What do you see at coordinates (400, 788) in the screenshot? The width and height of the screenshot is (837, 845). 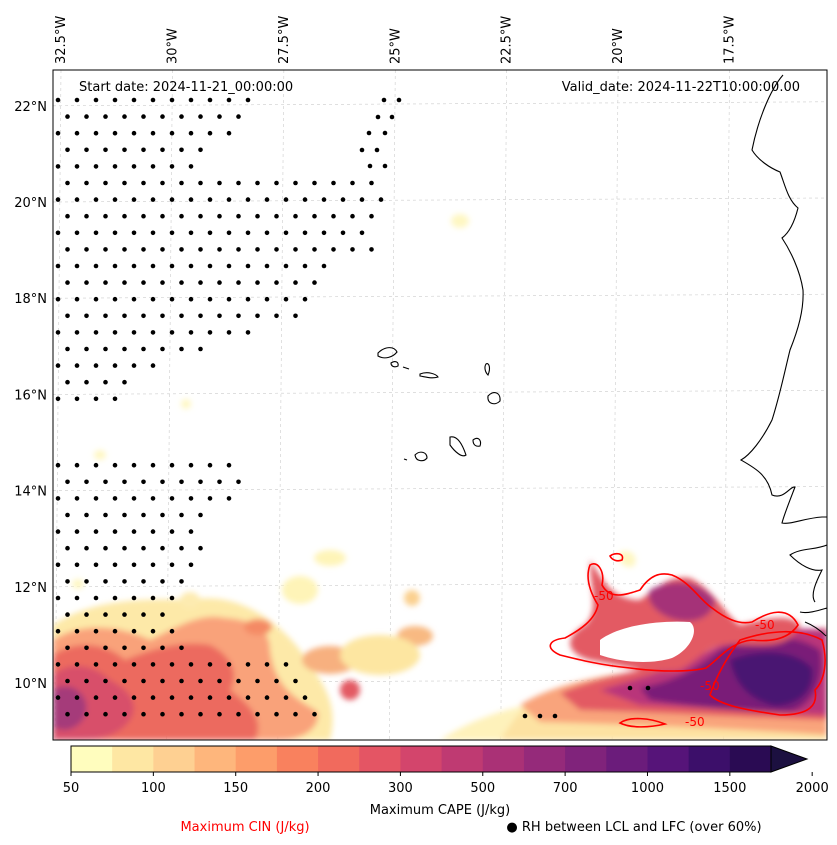 I see `colorbar-tick-label-4: 300` at bounding box center [400, 788].